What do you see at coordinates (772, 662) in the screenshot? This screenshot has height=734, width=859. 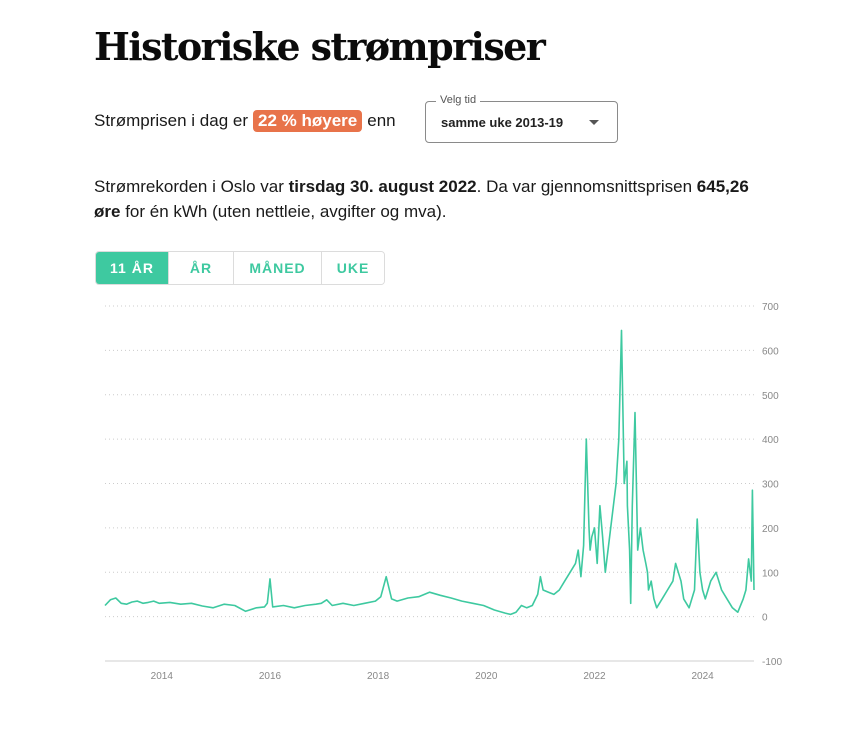 I see `y-tick-label: -100` at bounding box center [772, 662].